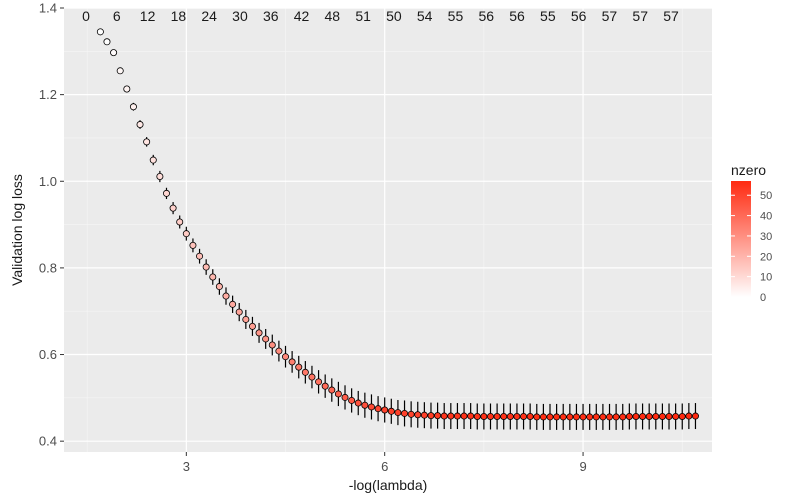  What do you see at coordinates (388, 485) in the screenshot?
I see `x-axis-title: -log(lambda)` at bounding box center [388, 485].